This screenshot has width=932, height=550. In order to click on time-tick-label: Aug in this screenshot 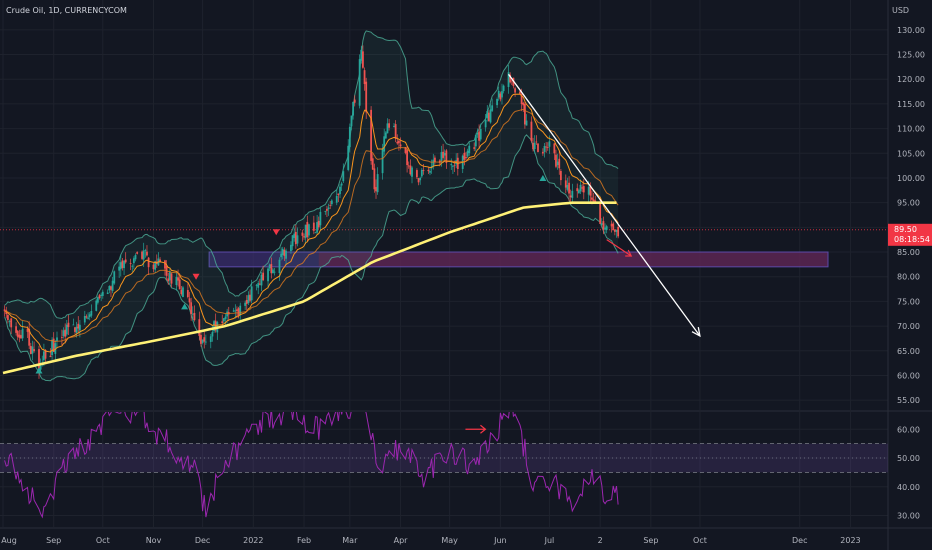, I will do `click(9, 540)`.